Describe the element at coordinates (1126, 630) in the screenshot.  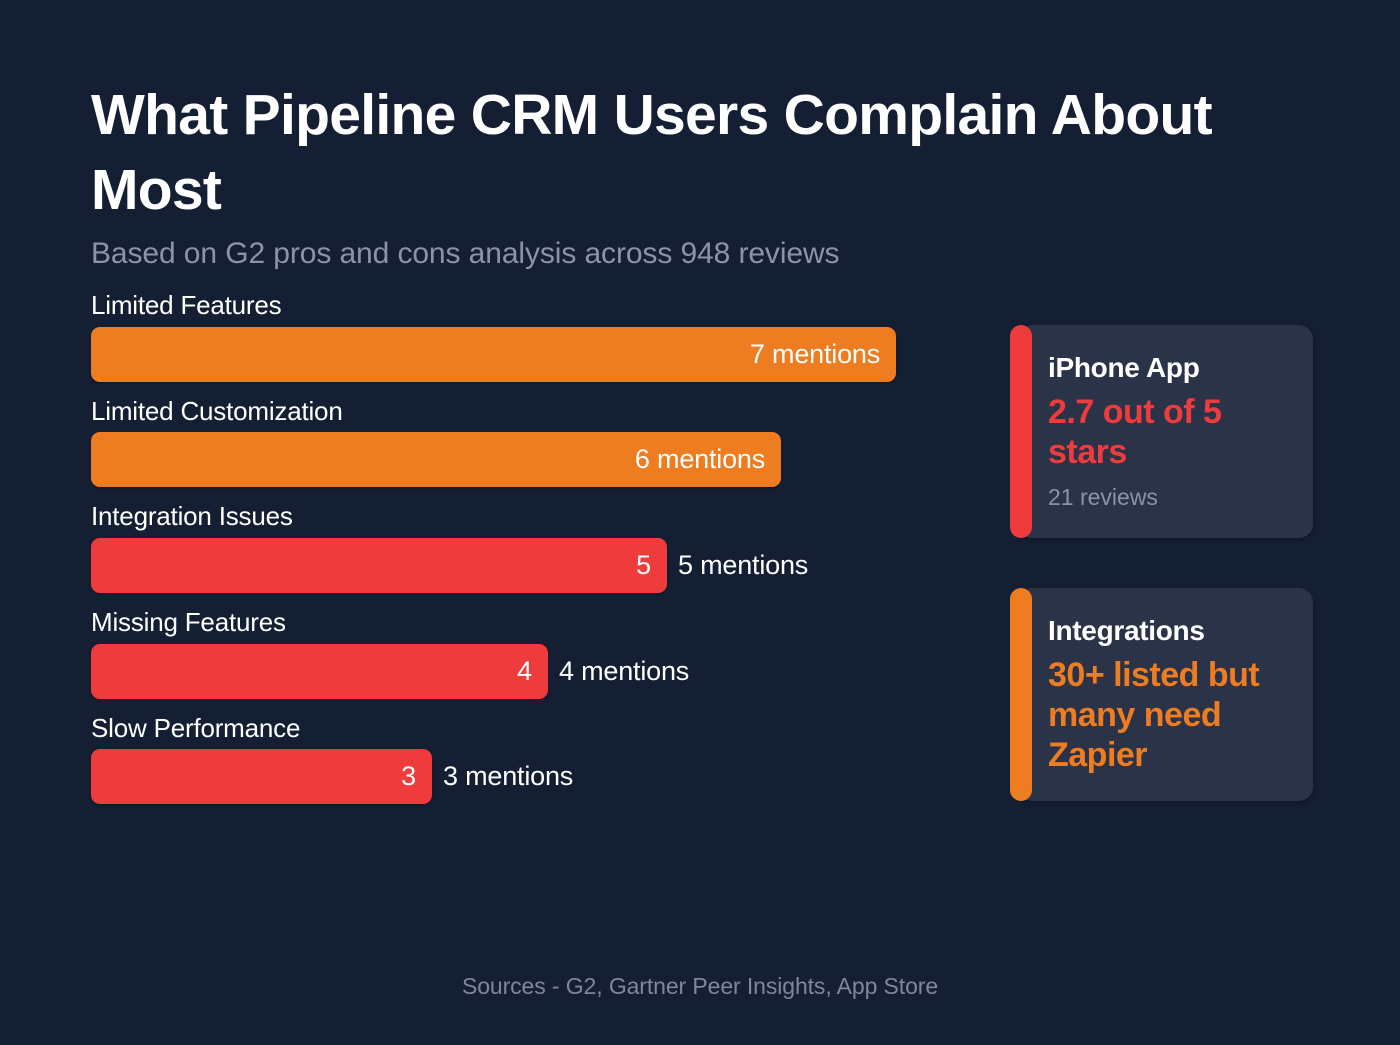
I see `card-title: Integrations` at that location.